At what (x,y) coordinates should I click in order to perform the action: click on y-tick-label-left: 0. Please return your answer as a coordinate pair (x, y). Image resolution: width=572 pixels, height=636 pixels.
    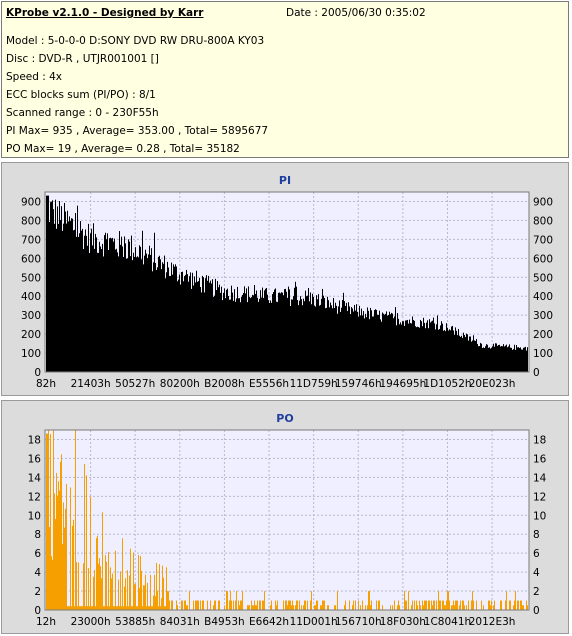
    Looking at the image, I should click on (37, 373).